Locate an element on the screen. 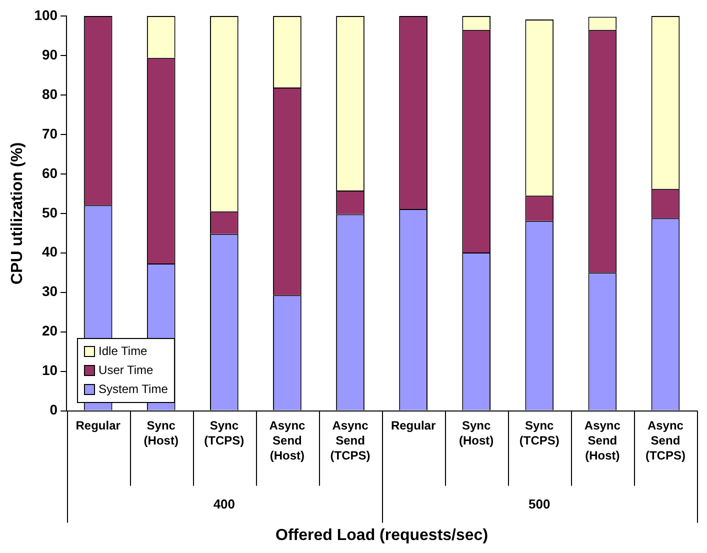  y-tick-label: 70 is located at coordinates (50, 133).